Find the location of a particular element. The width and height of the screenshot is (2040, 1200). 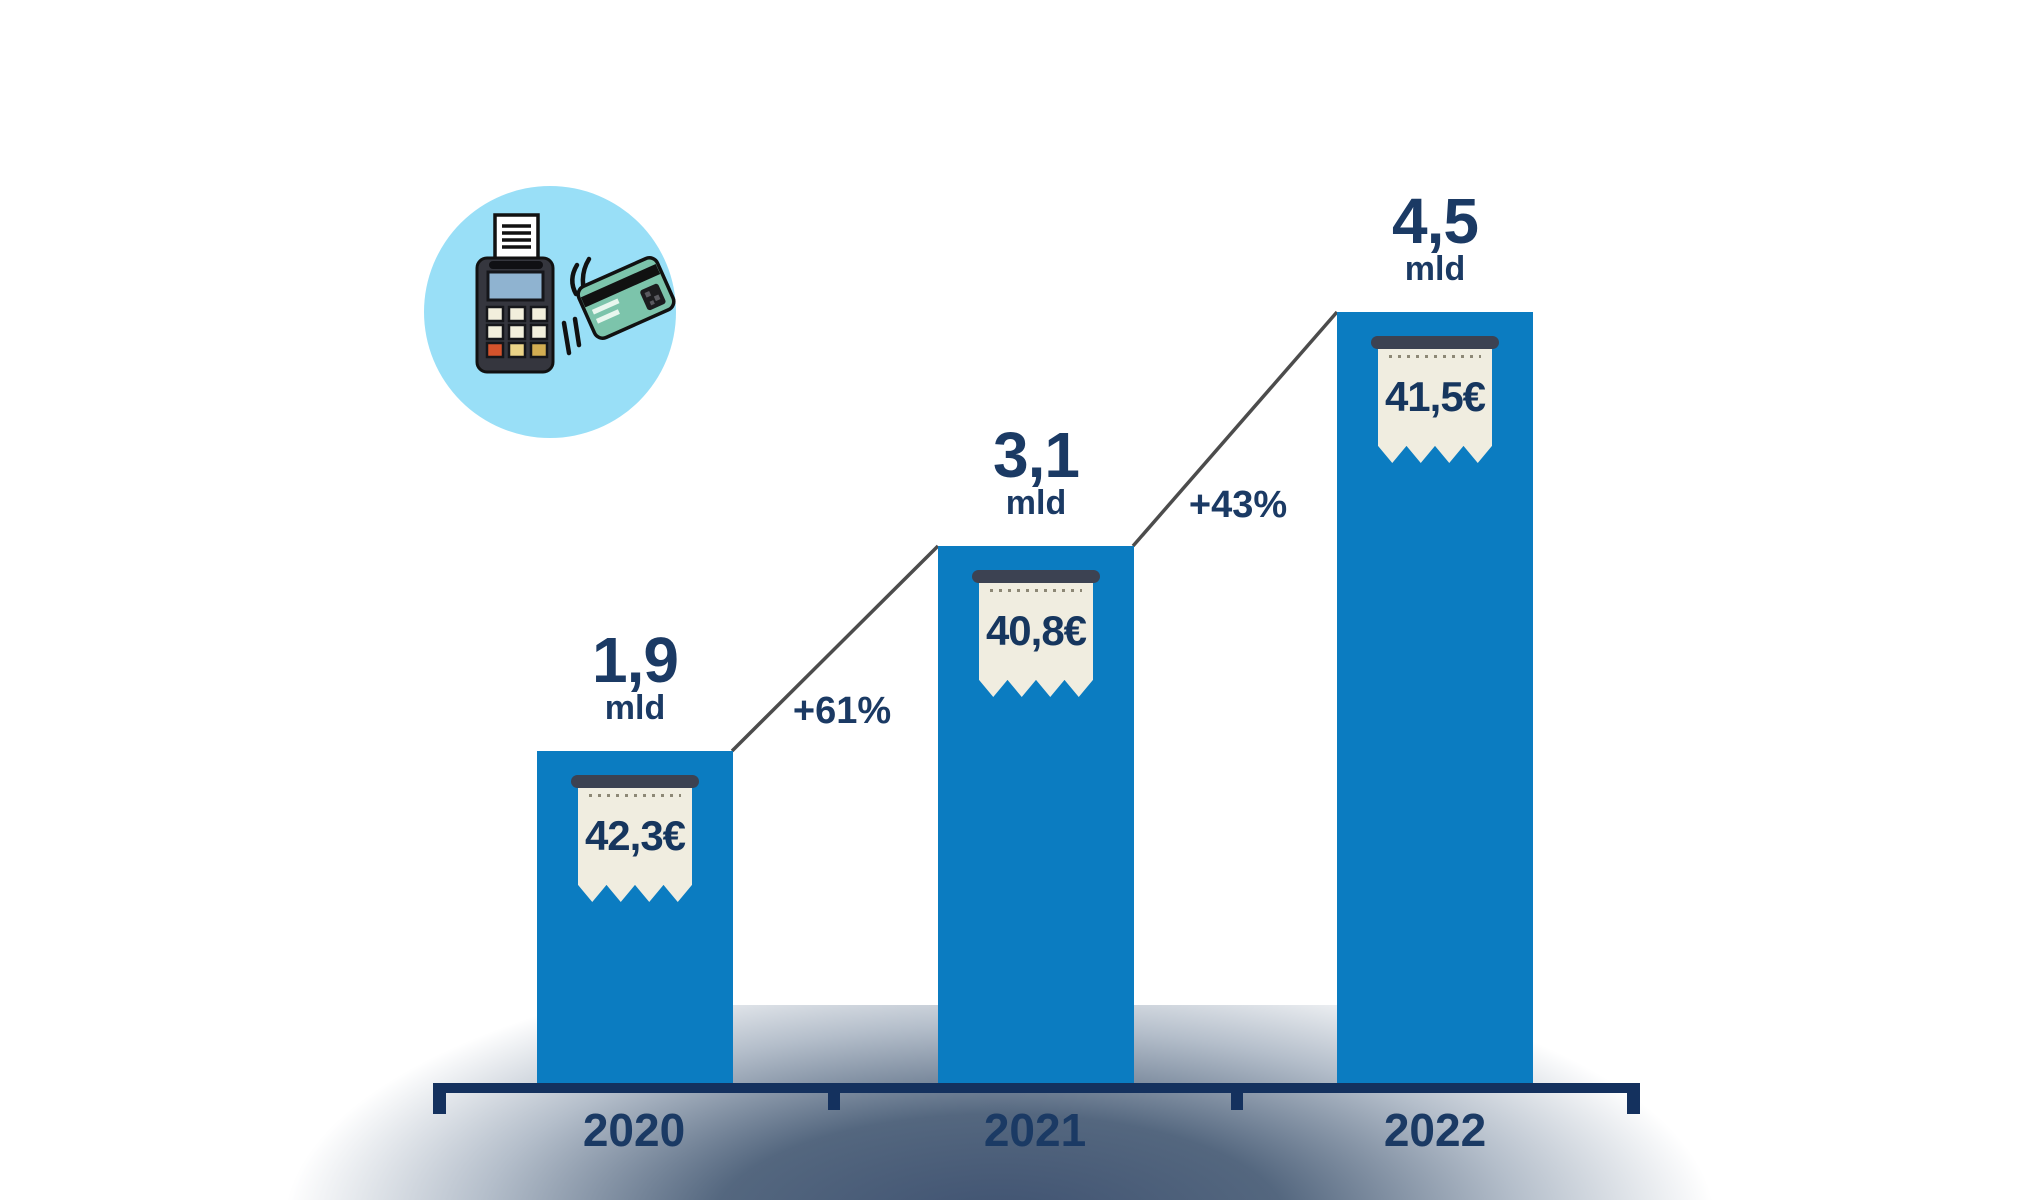

bar-value-2020: 1,9 mld is located at coordinates (635, 675).